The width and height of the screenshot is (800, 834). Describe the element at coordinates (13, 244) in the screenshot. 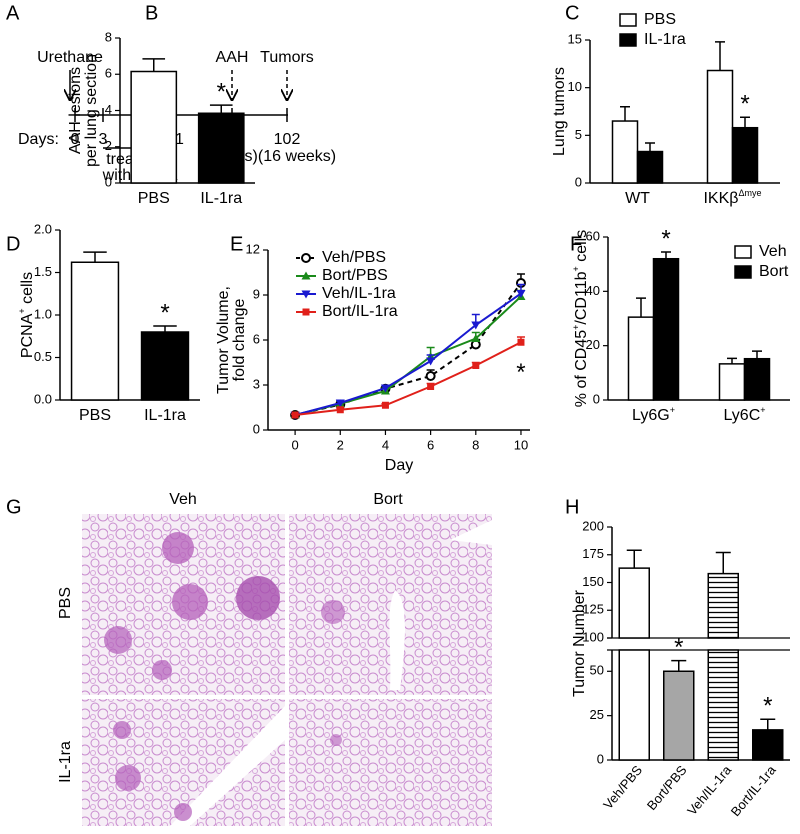

I see `panel-label: D` at that location.